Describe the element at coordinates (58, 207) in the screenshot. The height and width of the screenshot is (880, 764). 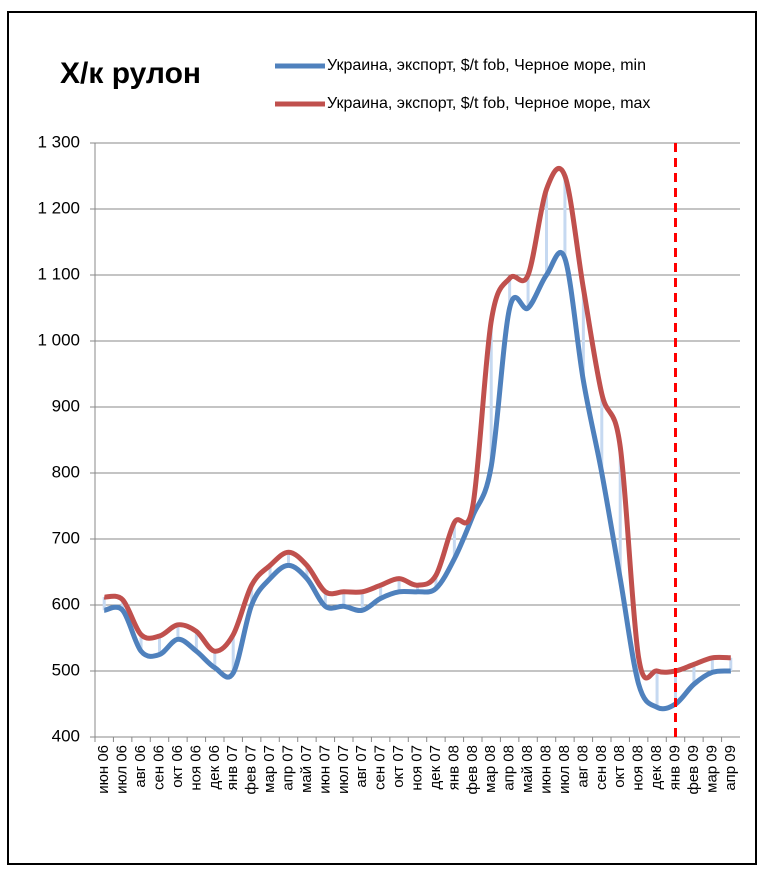
I see `y-tick-label: 1 200` at that location.